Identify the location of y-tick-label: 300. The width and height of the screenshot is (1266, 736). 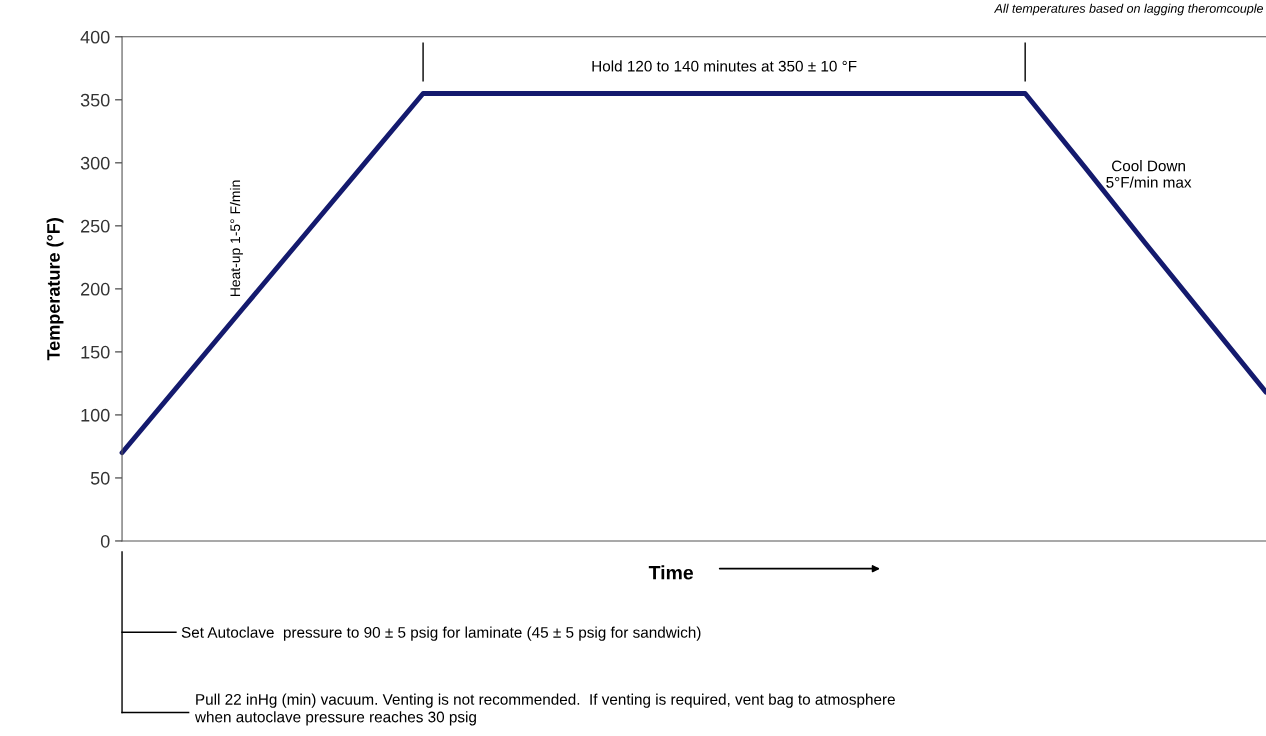
(95, 163).